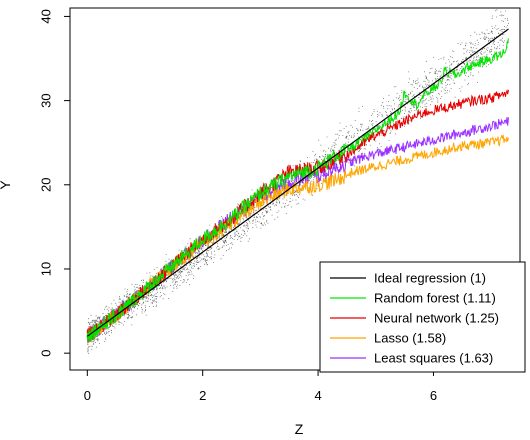  Describe the element at coordinates (433, 395) in the screenshot. I see `x-tick-label: 6` at that location.